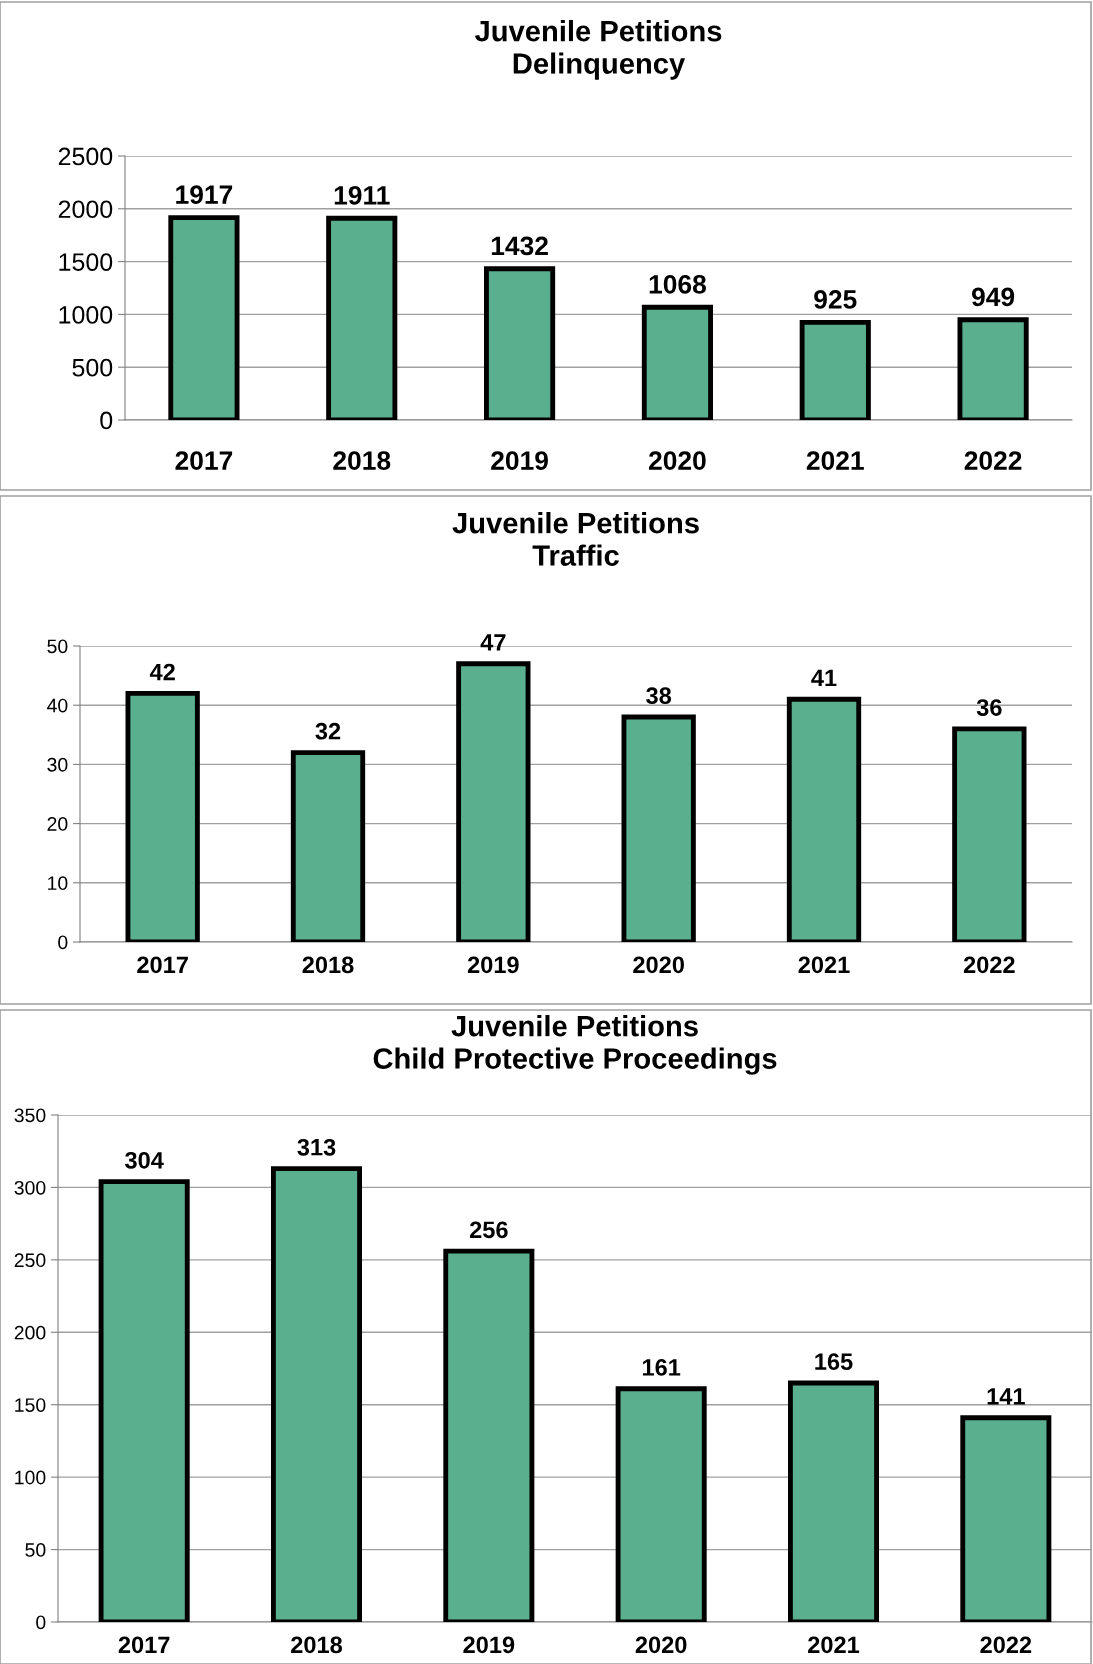 The width and height of the screenshot is (1093, 1664). I want to click on data-label: 1068, so click(677, 284).